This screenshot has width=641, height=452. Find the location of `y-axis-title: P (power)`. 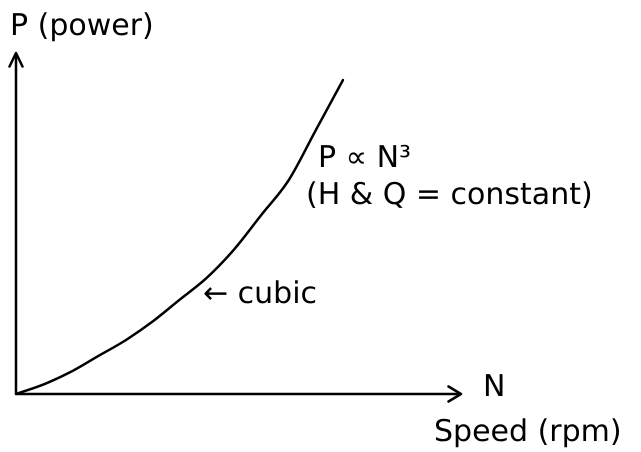

y-axis-title: P (power) is located at coordinates (82, 25).